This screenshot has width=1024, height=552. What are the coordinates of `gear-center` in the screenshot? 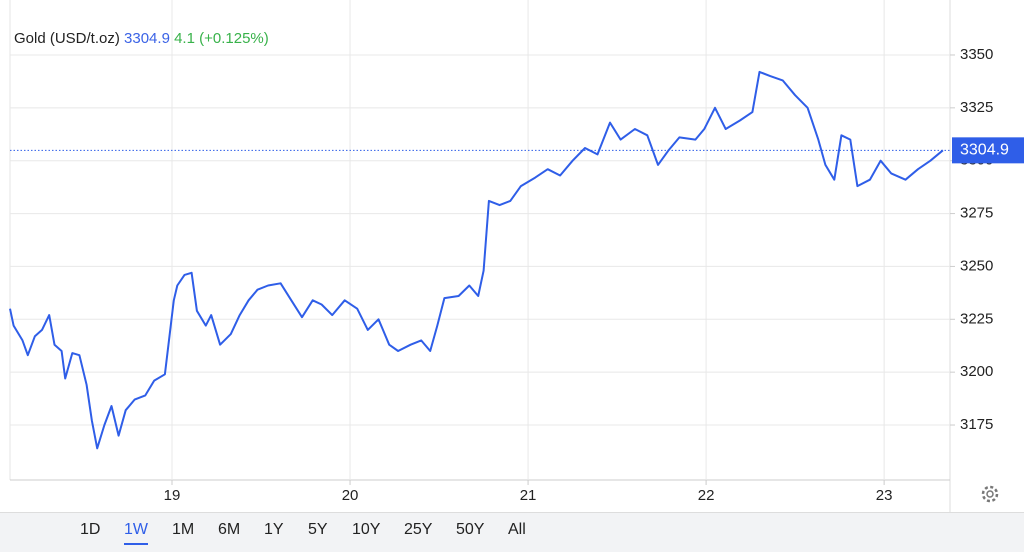 It's located at (990, 494).